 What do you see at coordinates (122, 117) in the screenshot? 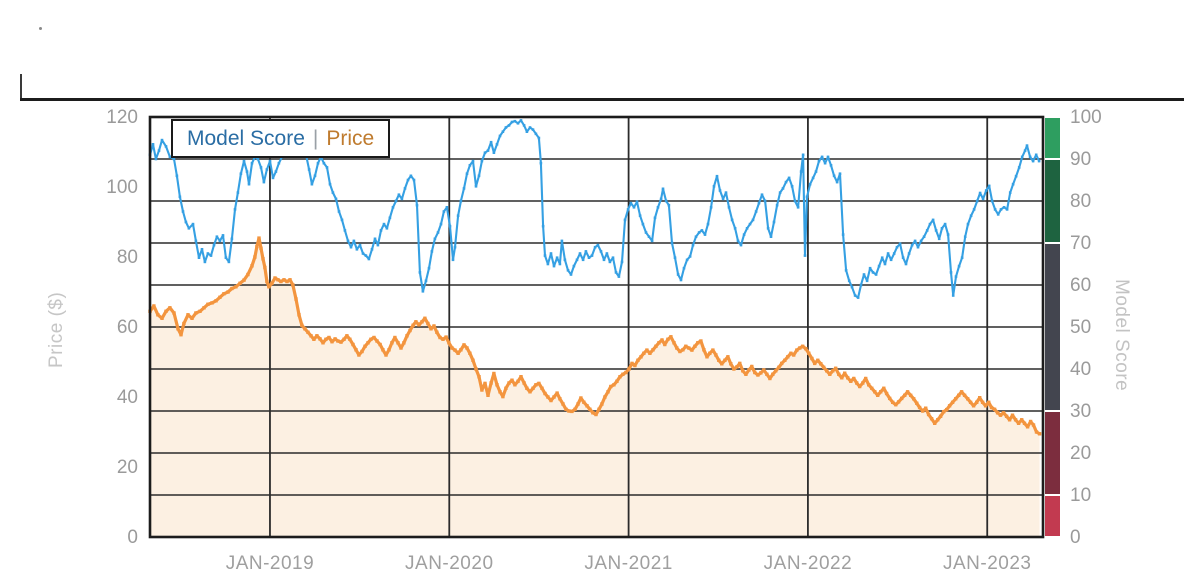
I see `left-axis-tick: 120` at bounding box center [122, 117].